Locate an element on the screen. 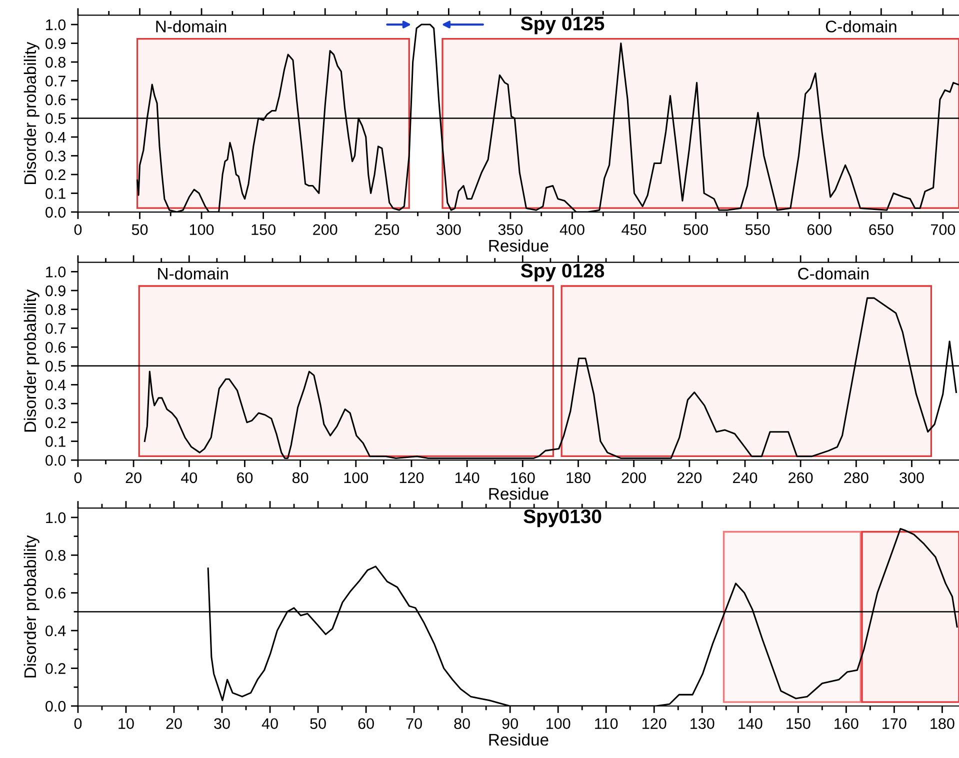  x-tick-label: 350 is located at coordinates (510, 230).